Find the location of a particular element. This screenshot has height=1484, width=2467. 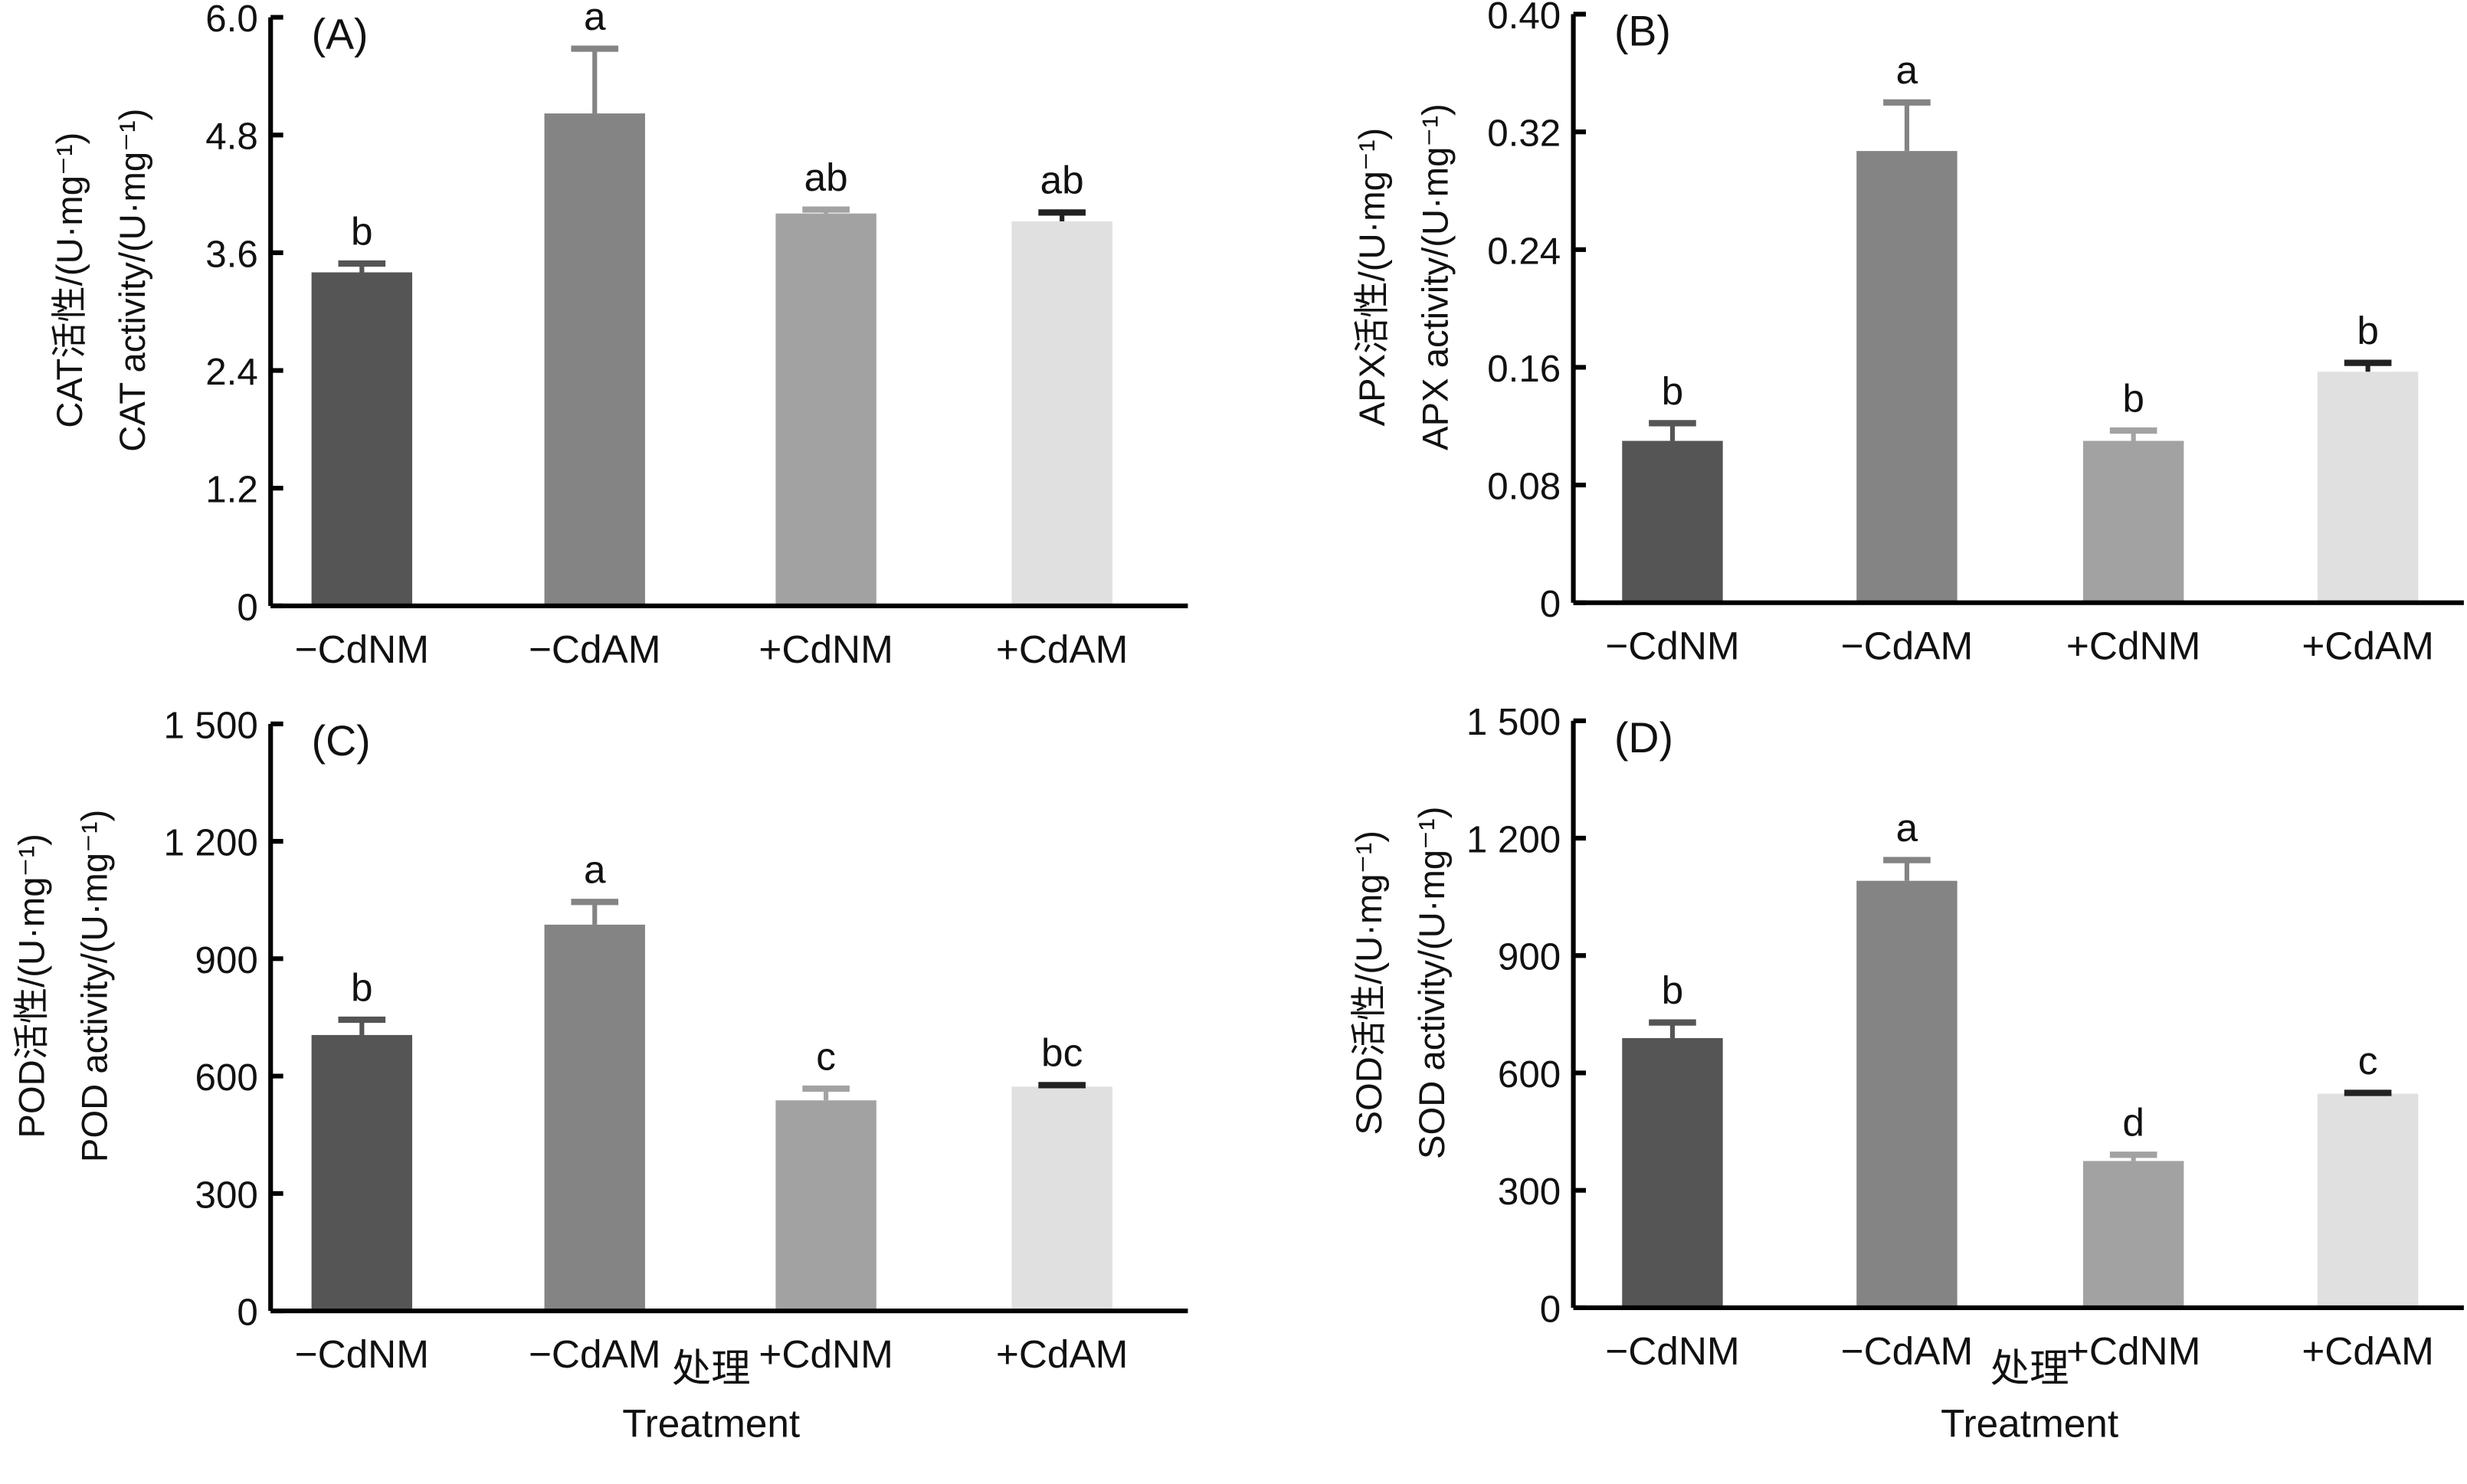

y-axis-title-cn: CAT活性/(U·mg⁻¹) is located at coordinates (70, 280).